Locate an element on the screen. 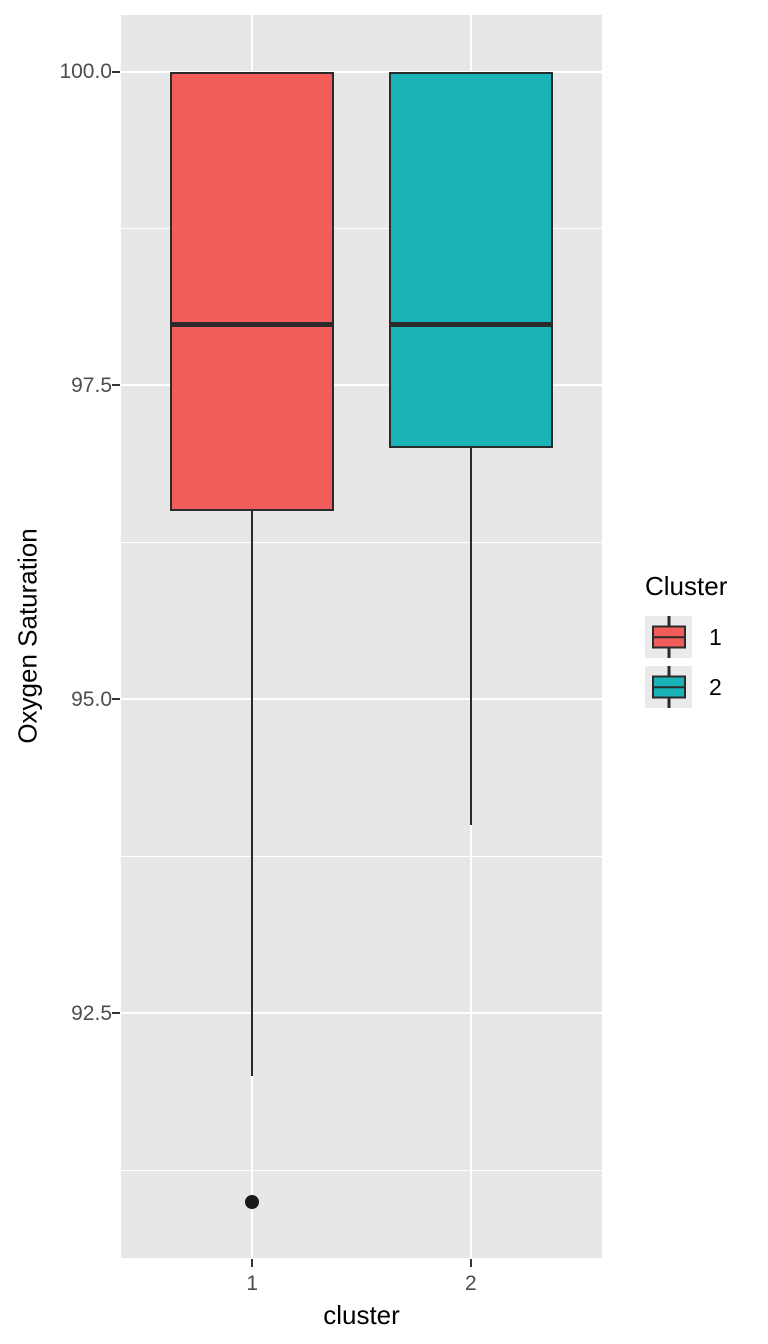  legend: Cluster 1 2 is located at coordinates (686, 643).